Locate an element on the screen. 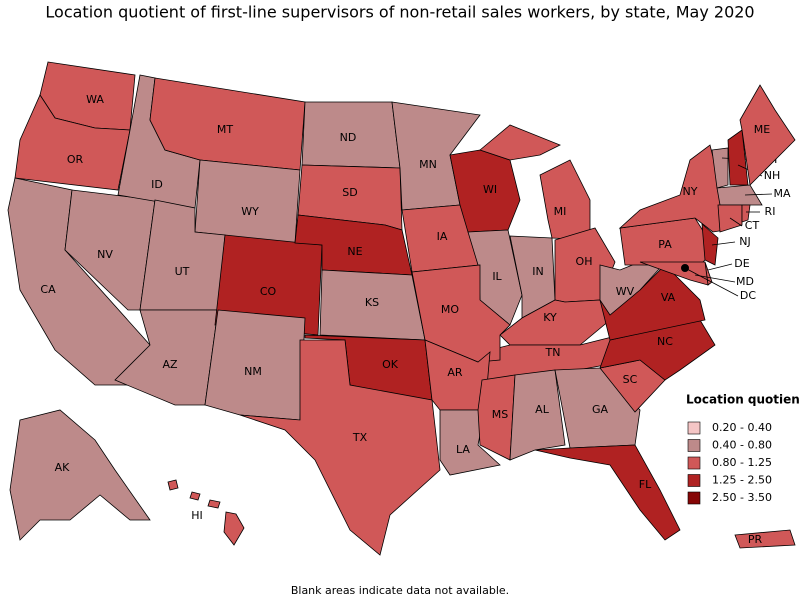 Image resolution: width=800 pixels, height=600 pixels. state-label: IA is located at coordinates (442, 236).